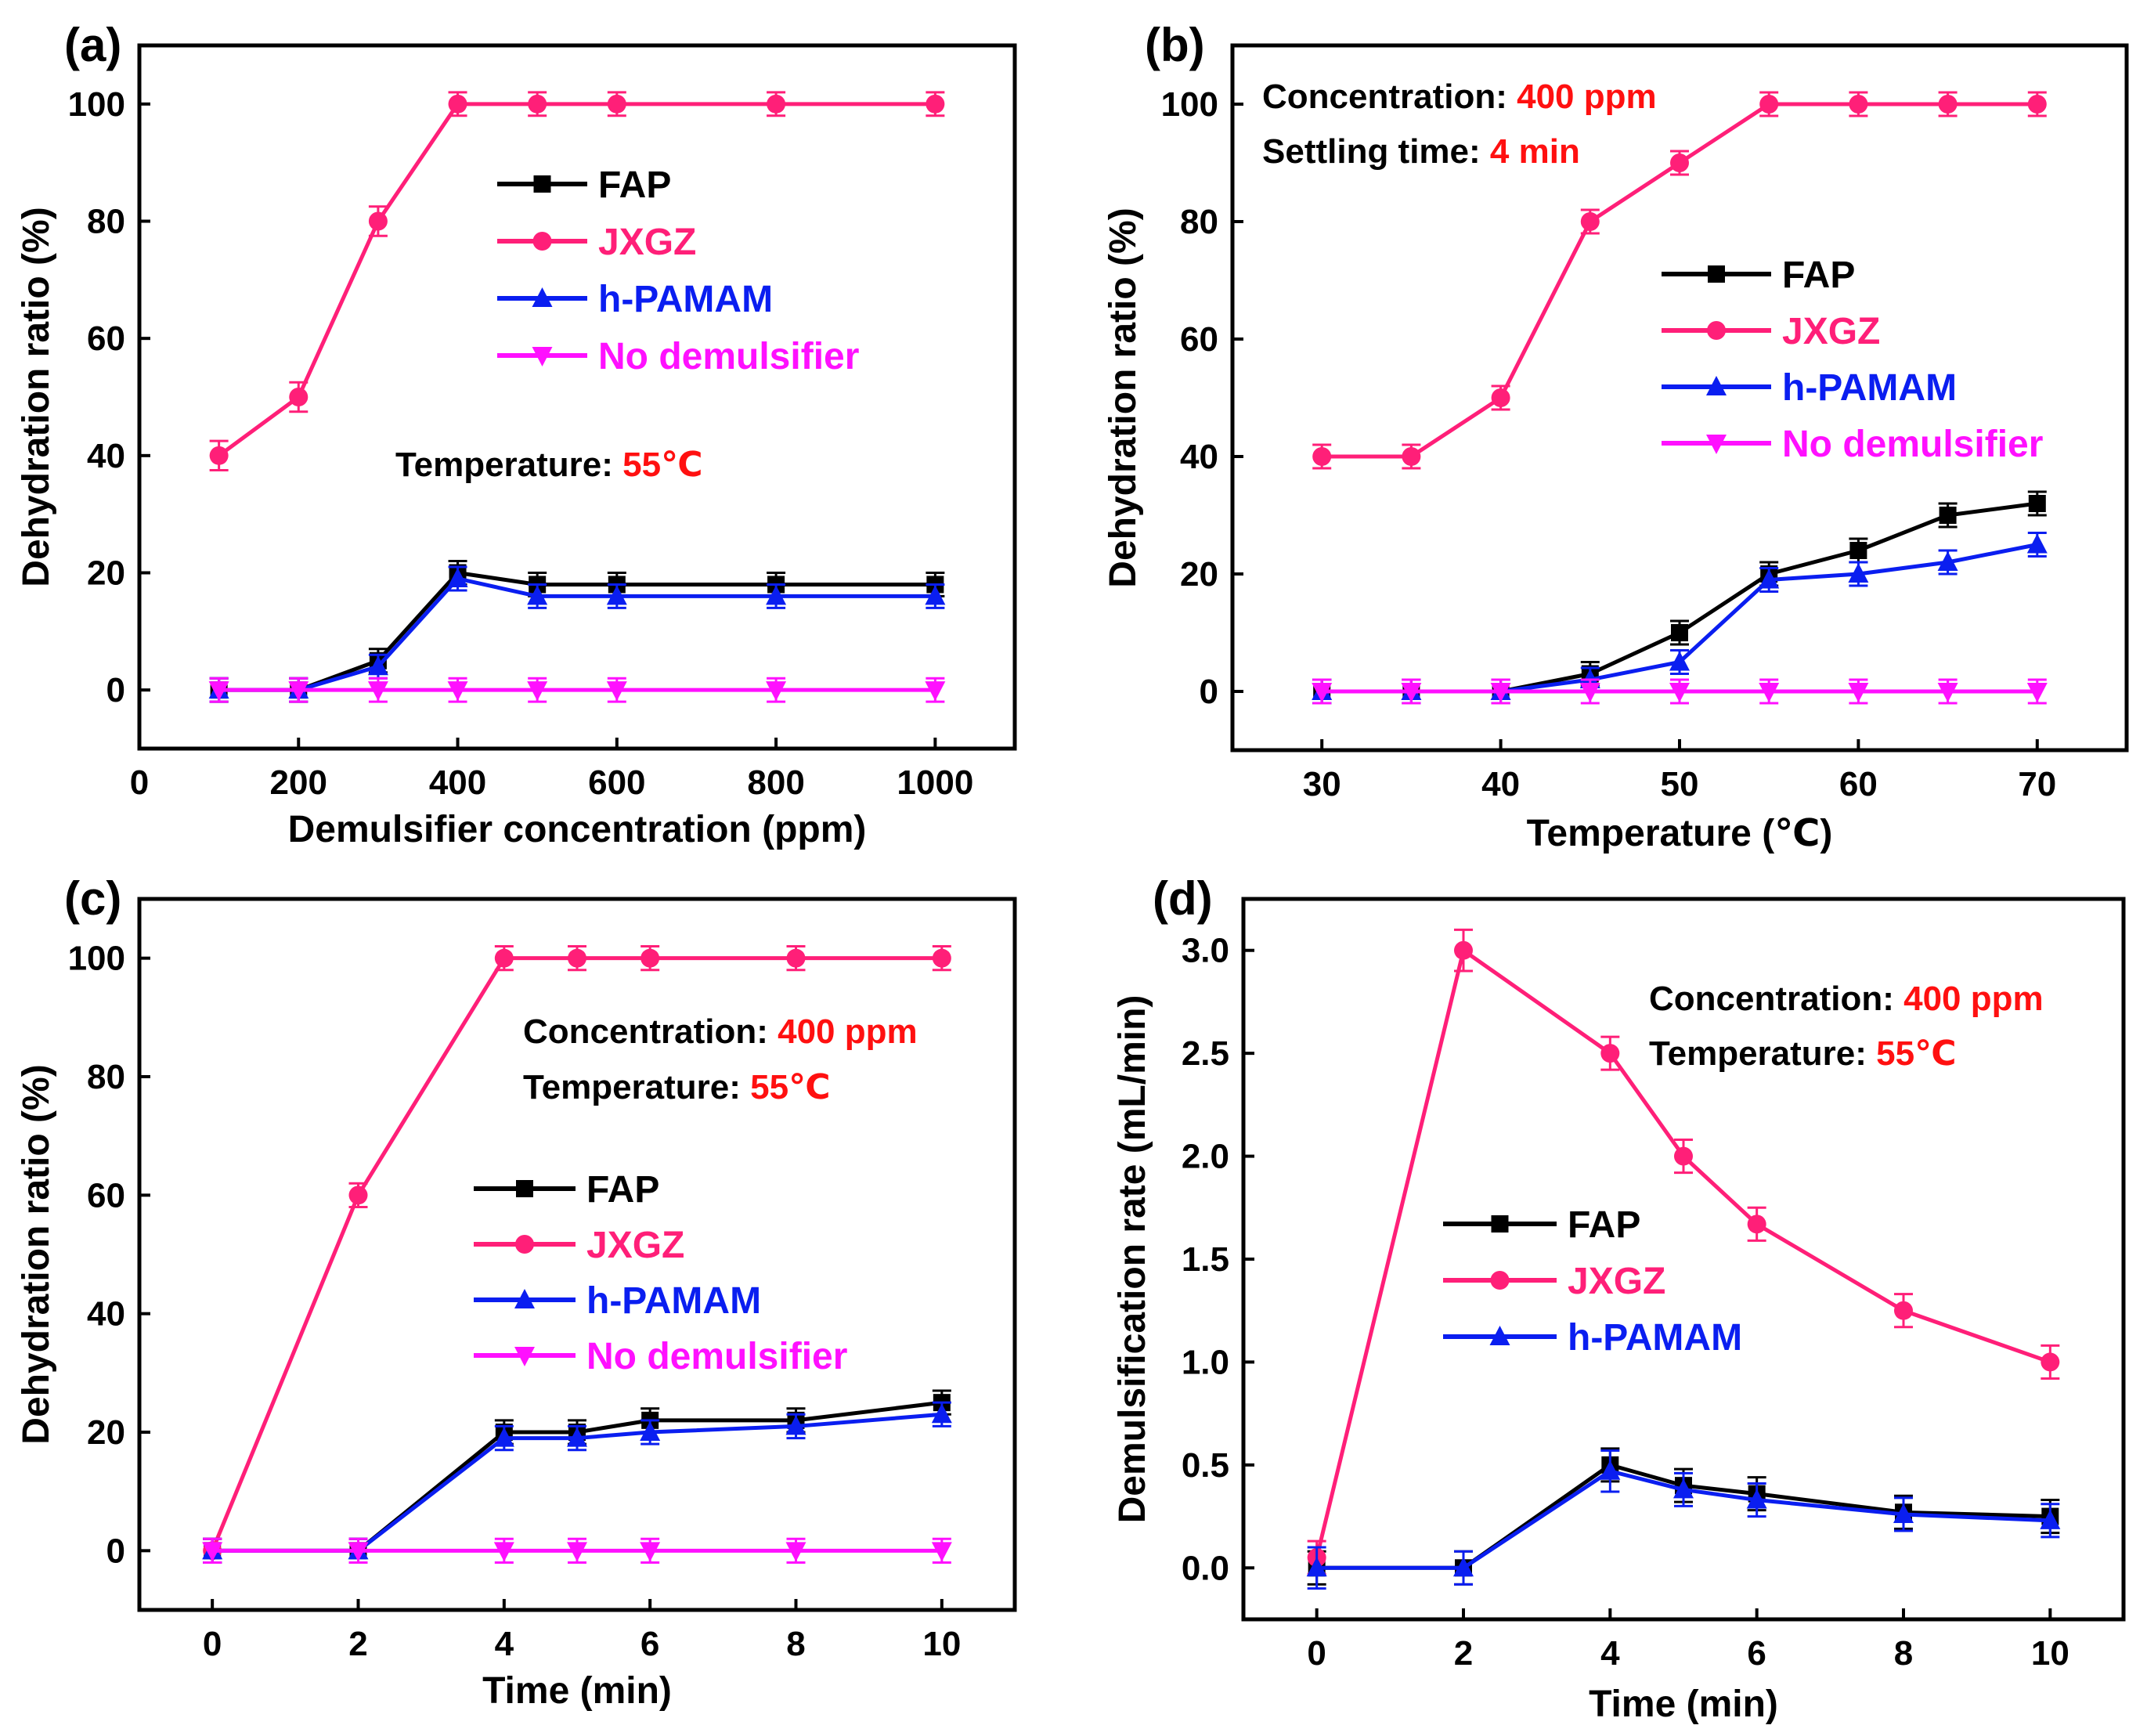 The width and height of the screenshot is (2147, 1736). What do you see at coordinates (1916, 1053) in the screenshot?
I see `annotation-value: 55℃` at bounding box center [1916, 1053].